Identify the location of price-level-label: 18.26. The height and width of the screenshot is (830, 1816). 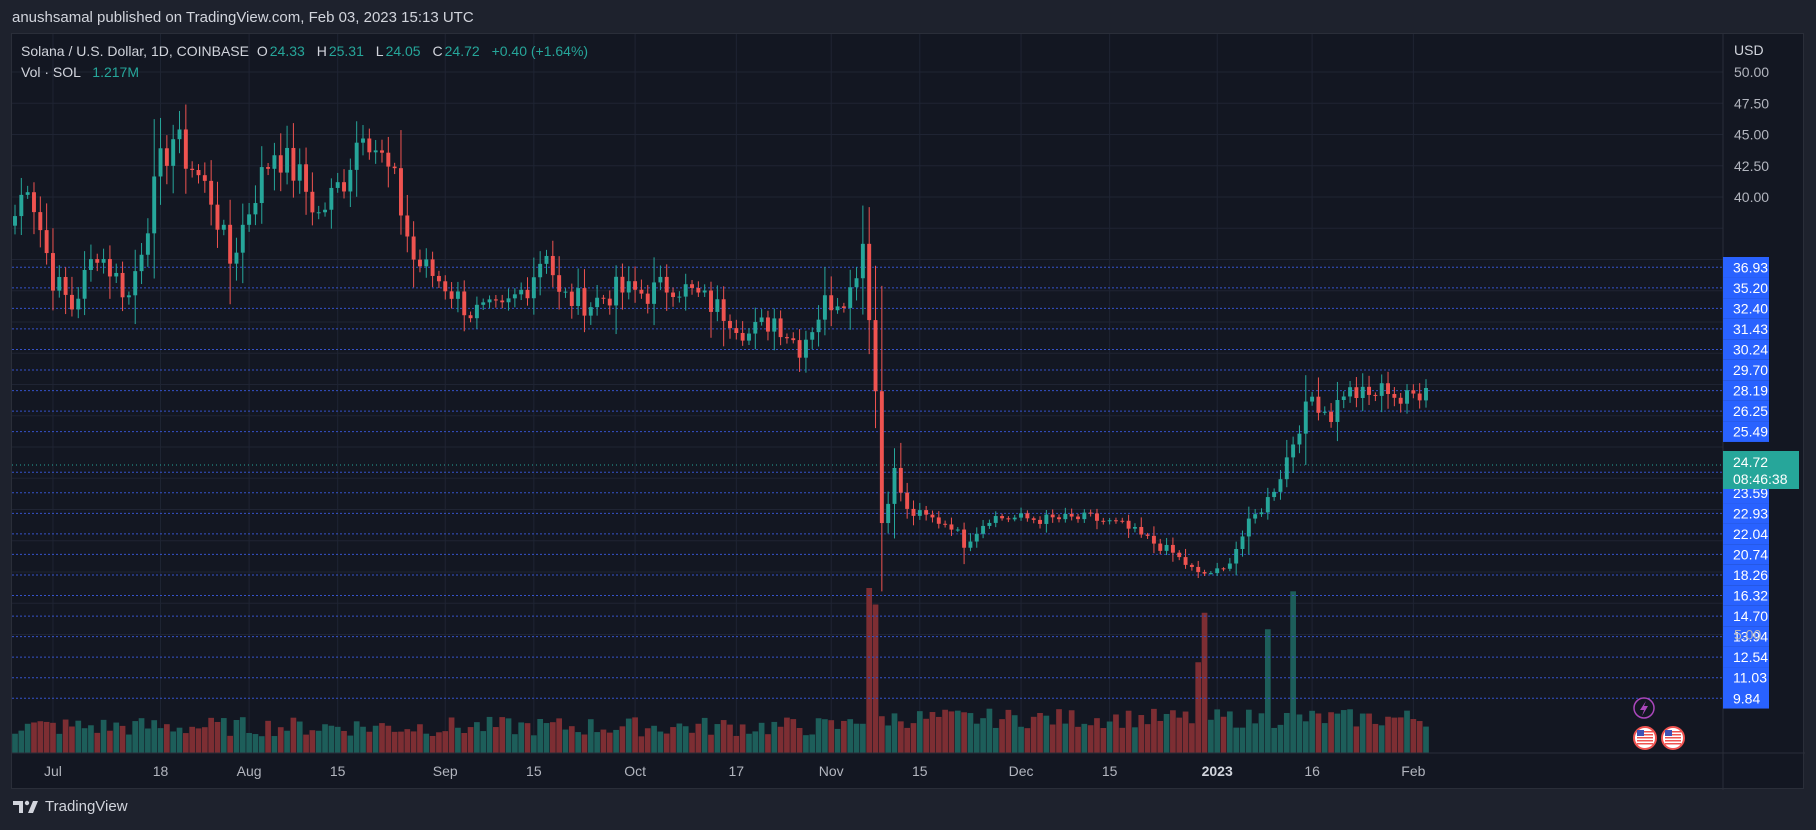
(1750, 575).